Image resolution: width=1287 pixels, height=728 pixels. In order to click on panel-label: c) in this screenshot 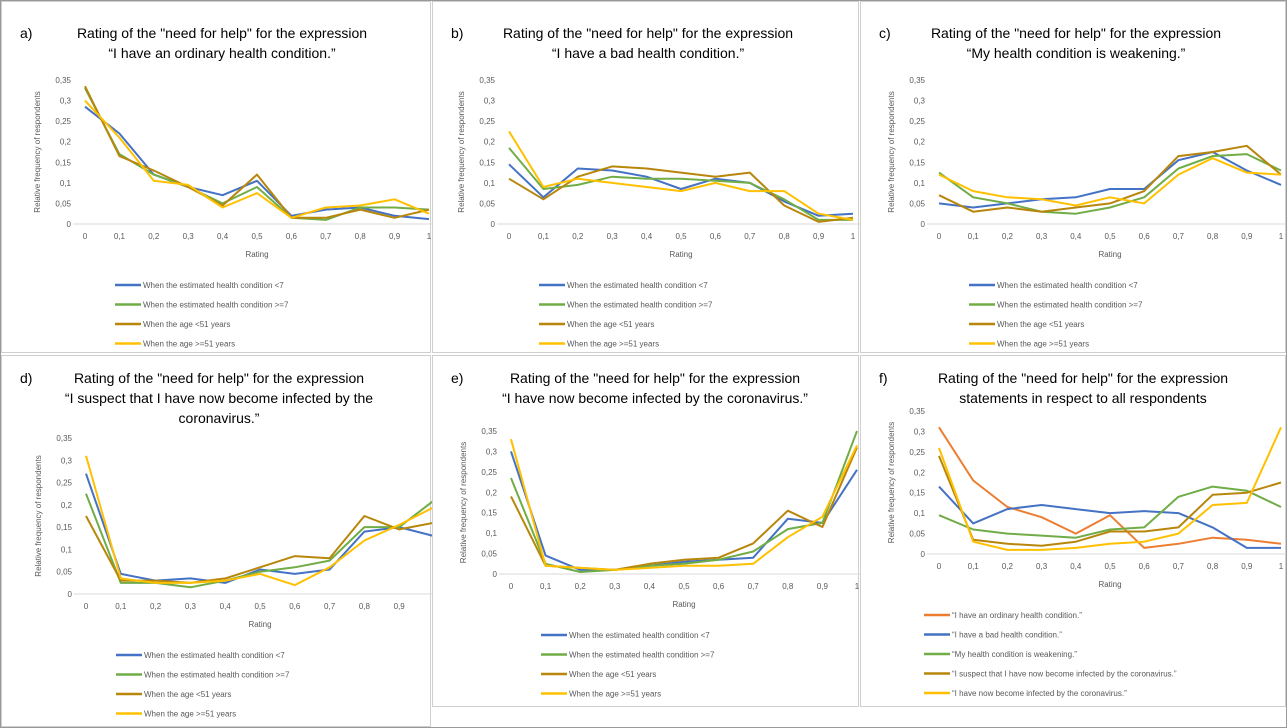, I will do `click(885, 33)`.